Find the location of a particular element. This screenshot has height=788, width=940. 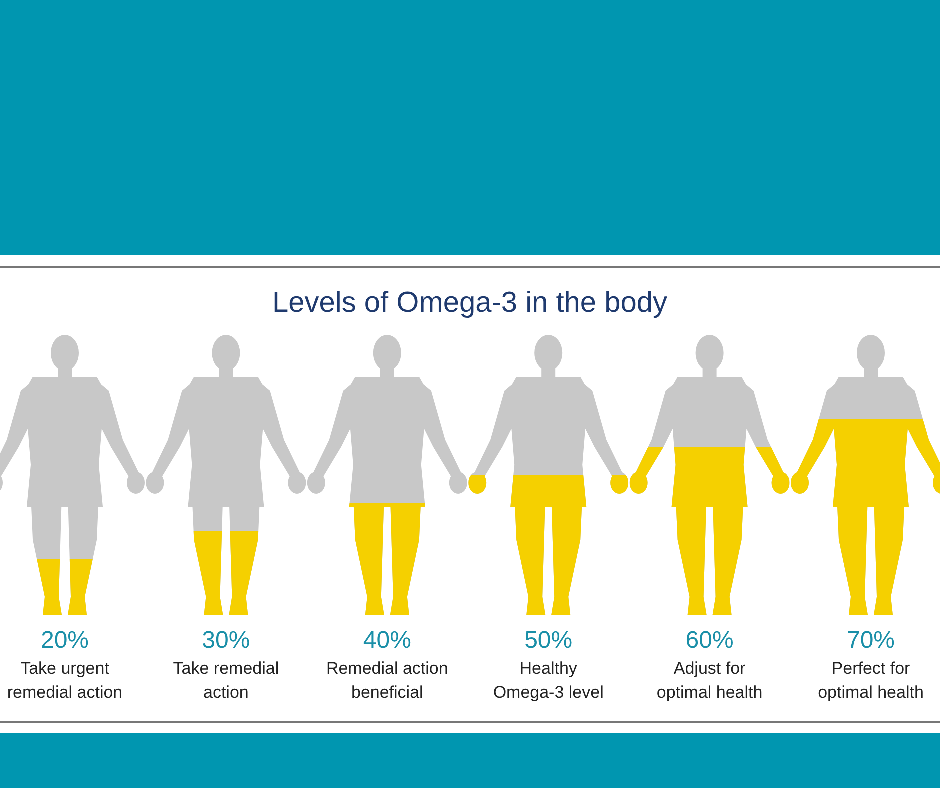

x-tick-label: Adjust for optimal health is located at coordinates (709, 680).